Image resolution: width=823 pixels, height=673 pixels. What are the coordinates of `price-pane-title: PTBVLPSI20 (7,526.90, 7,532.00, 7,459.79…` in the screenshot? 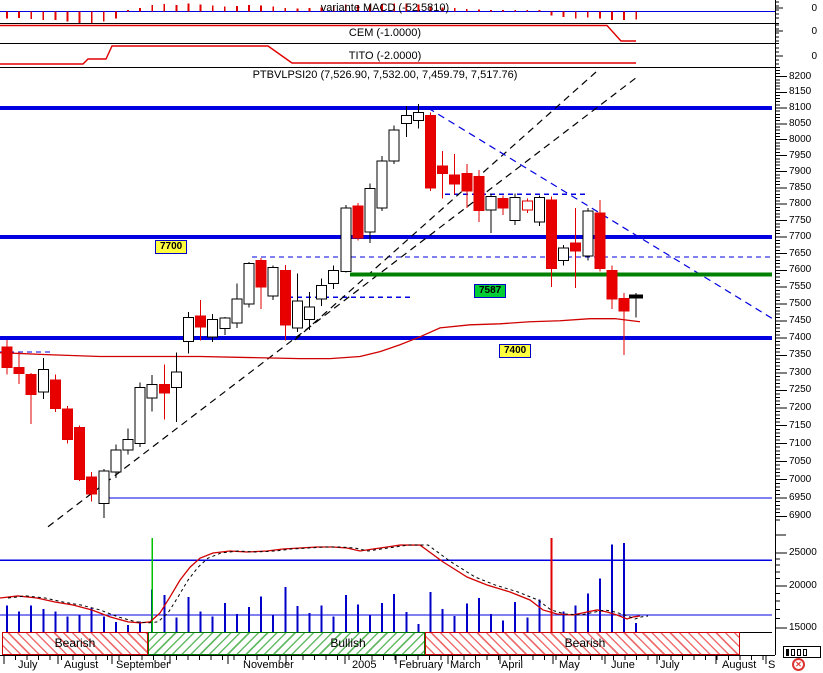 It's located at (385, 75).